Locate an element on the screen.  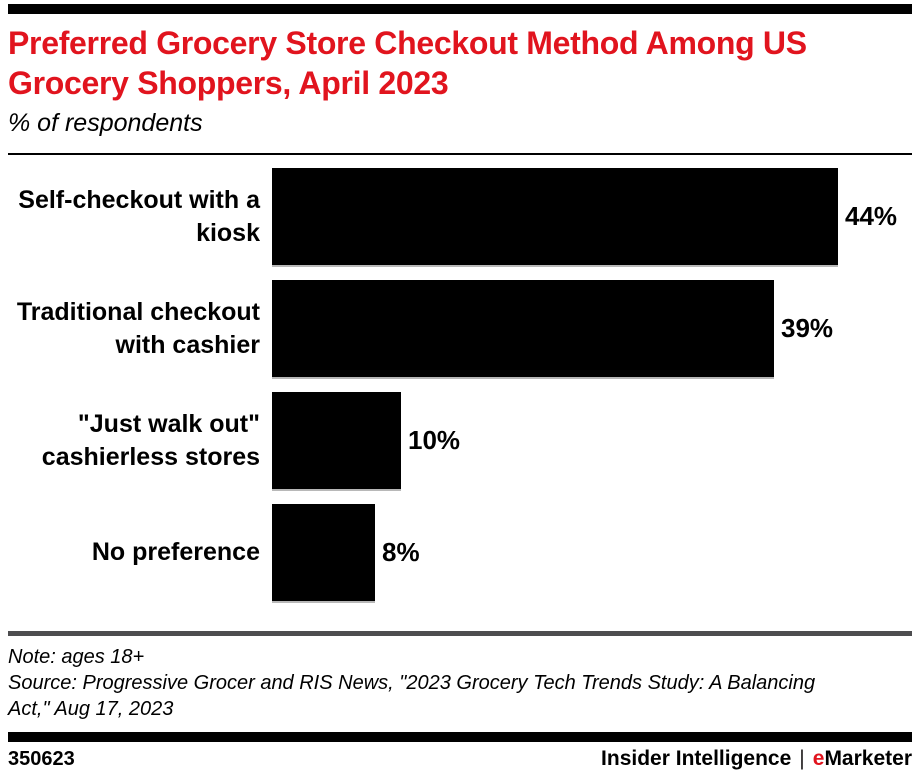
bar-area: 39% is located at coordinates (592, 328).